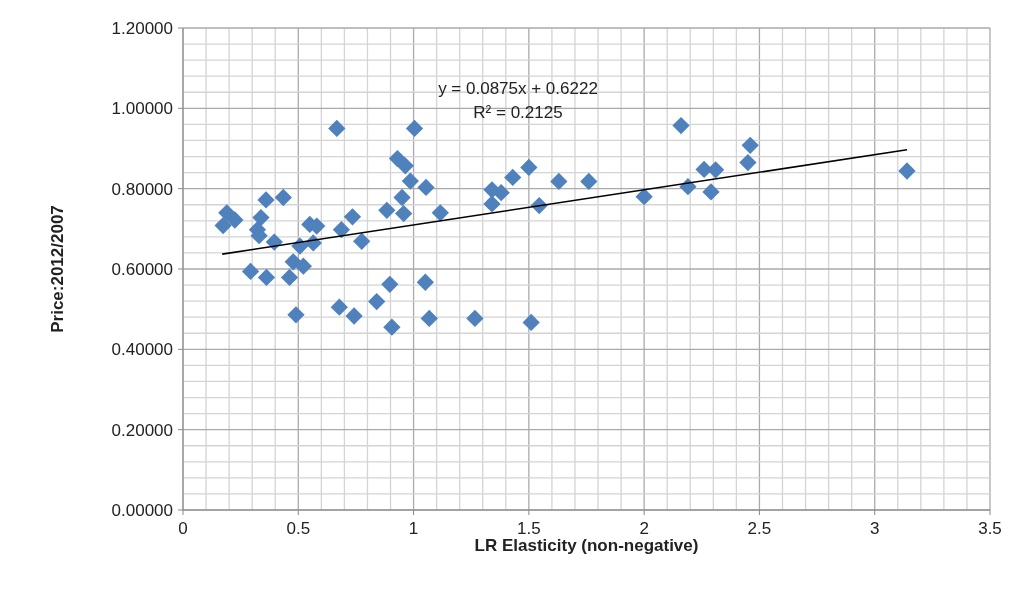 This screenshot has width=1011, height=603. Describe the element at coordinates (57, 269) in the screenshot. I see `y-axis-title: Price:2012/2007` at that location.